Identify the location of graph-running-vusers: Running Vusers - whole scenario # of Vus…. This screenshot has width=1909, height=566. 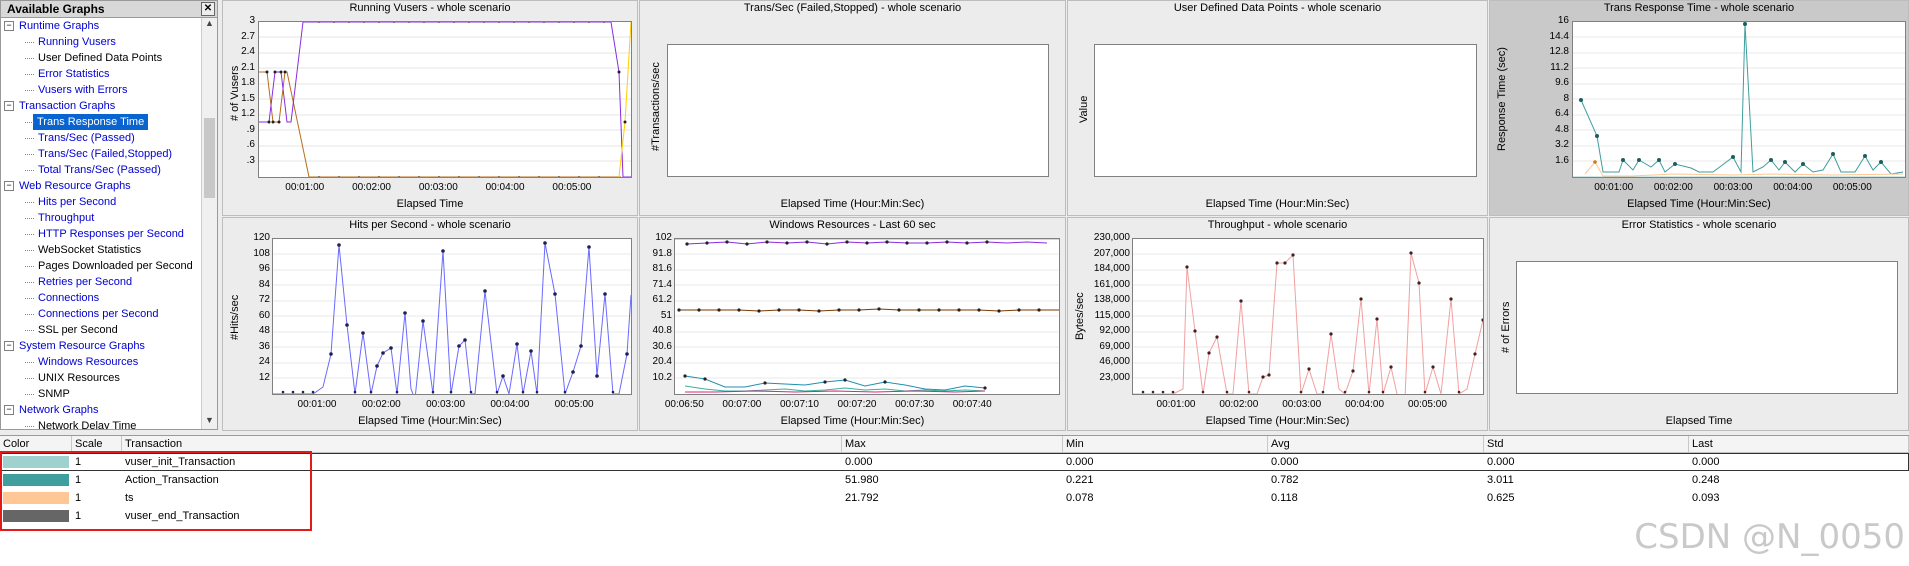
(430, 108).